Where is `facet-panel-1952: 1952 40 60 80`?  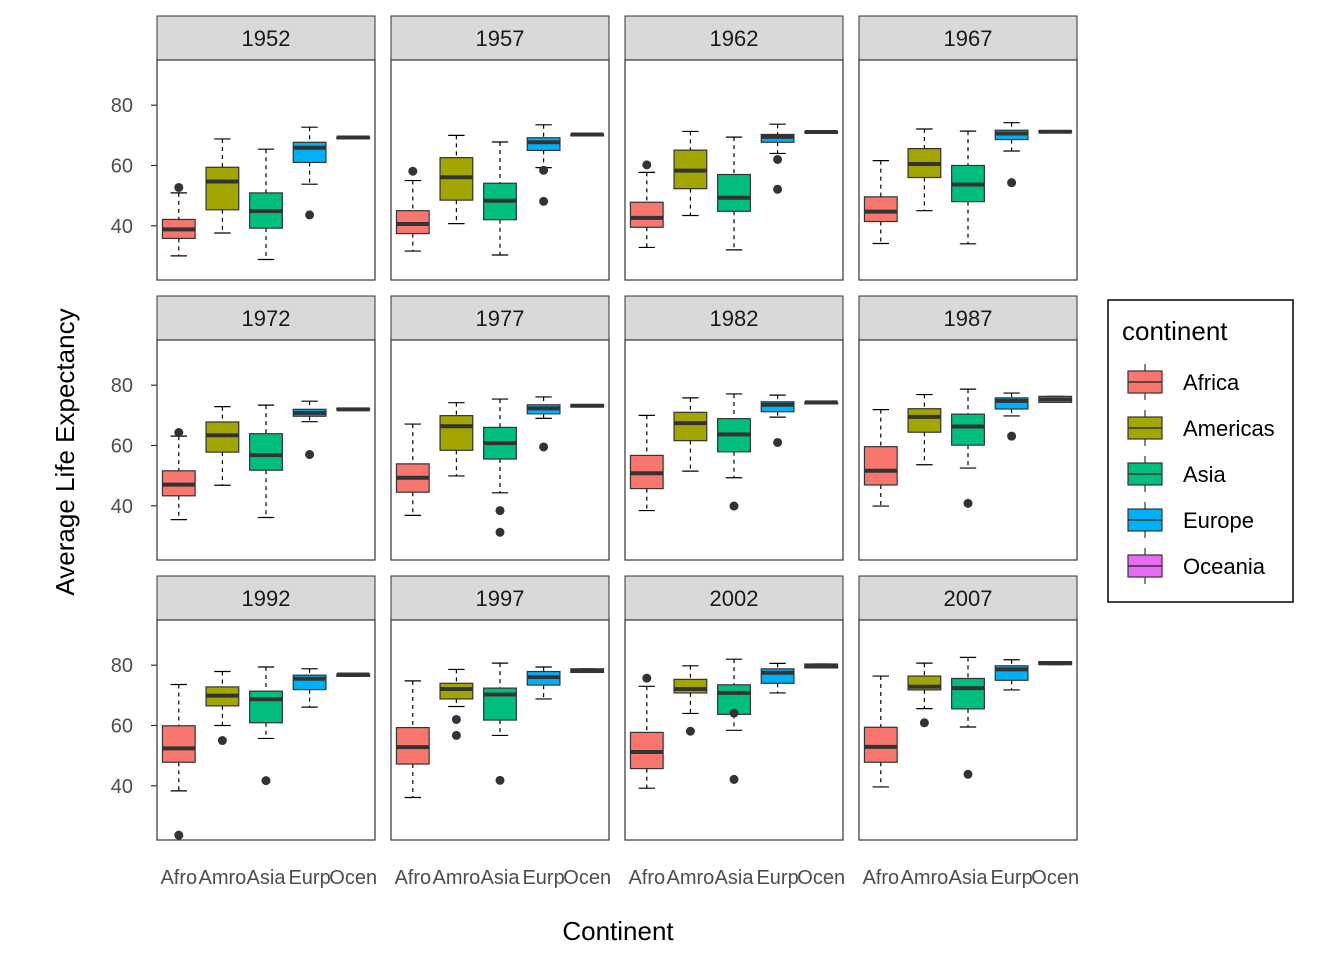
facet-panel-1952: 1952 40 60 80 is located at coordinates (243, 148).